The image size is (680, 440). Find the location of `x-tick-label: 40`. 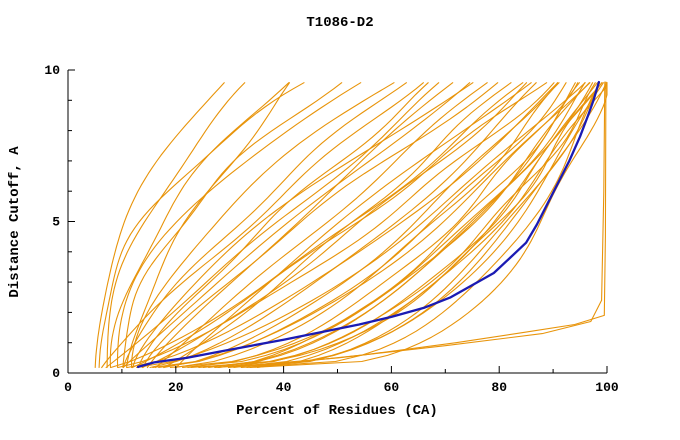

x-tick-label: 40 is located at coordinates (284, 387).